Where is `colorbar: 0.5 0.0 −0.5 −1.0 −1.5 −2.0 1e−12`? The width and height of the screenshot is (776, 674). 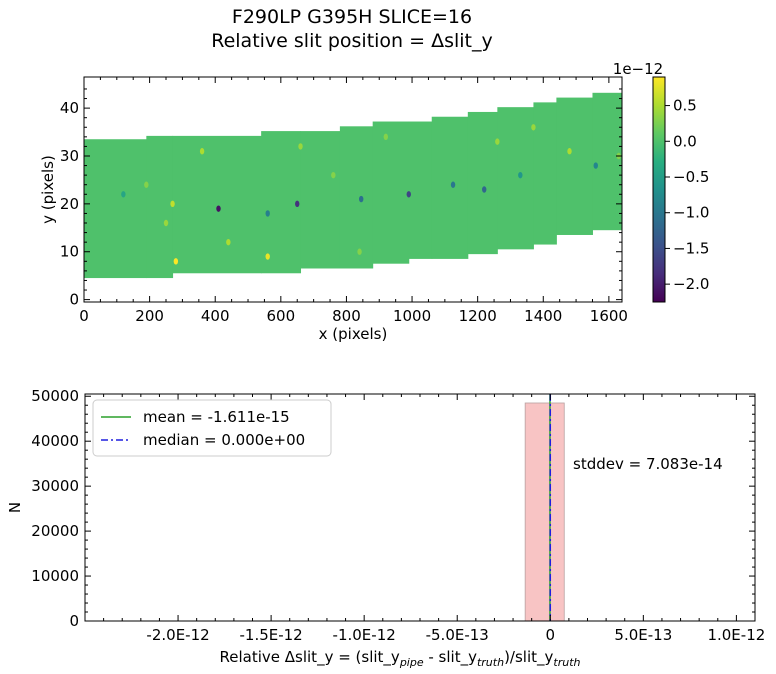
colorbar: 0.5 0.0 −0.5 −1.0 −1.5 −2.0 1e−12 is located at coordinates (661, 181).